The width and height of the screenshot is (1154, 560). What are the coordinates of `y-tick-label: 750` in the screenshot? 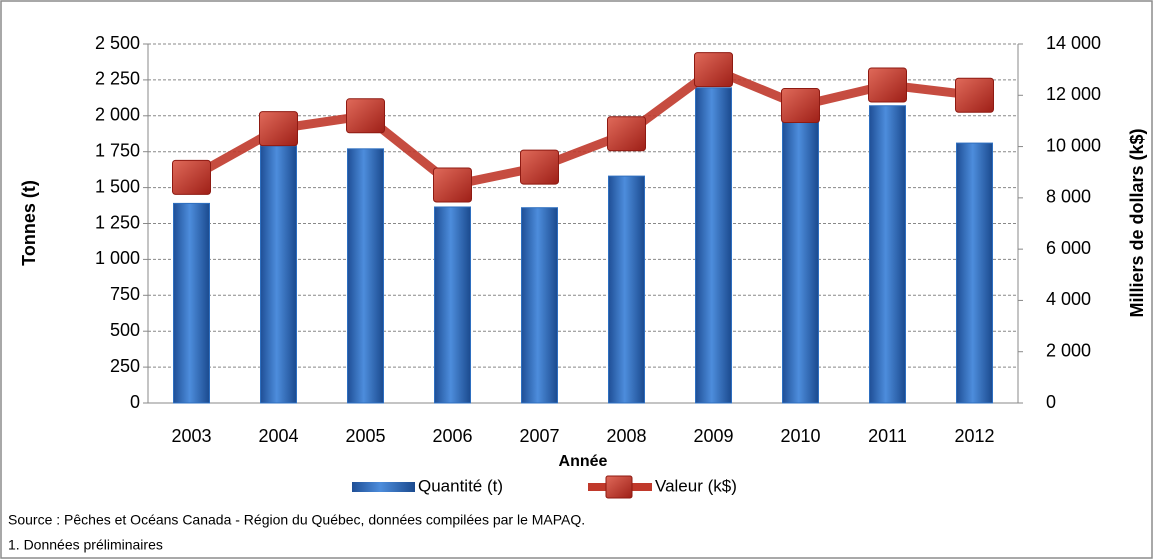 It's located at (125, 294).